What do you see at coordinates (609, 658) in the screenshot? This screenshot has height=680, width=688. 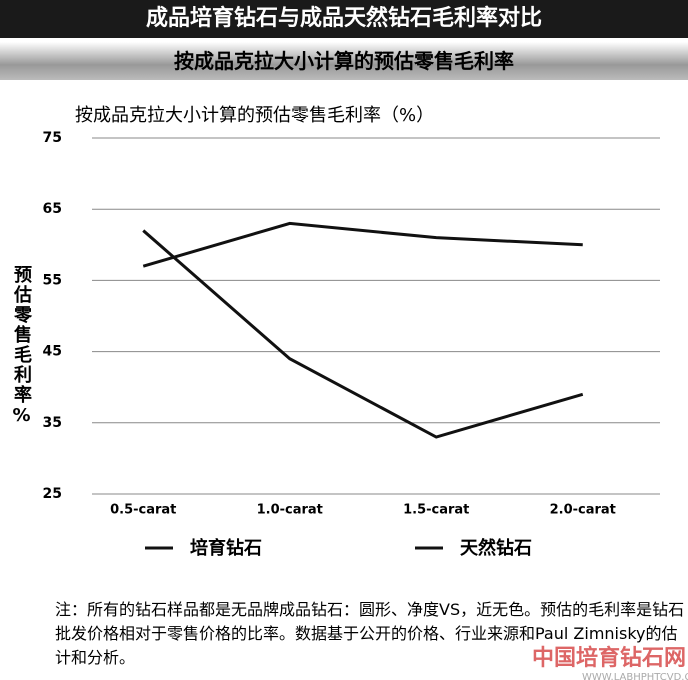 I see `watermark-name: 中国培育钻石网` at bounding box center [609, 658].